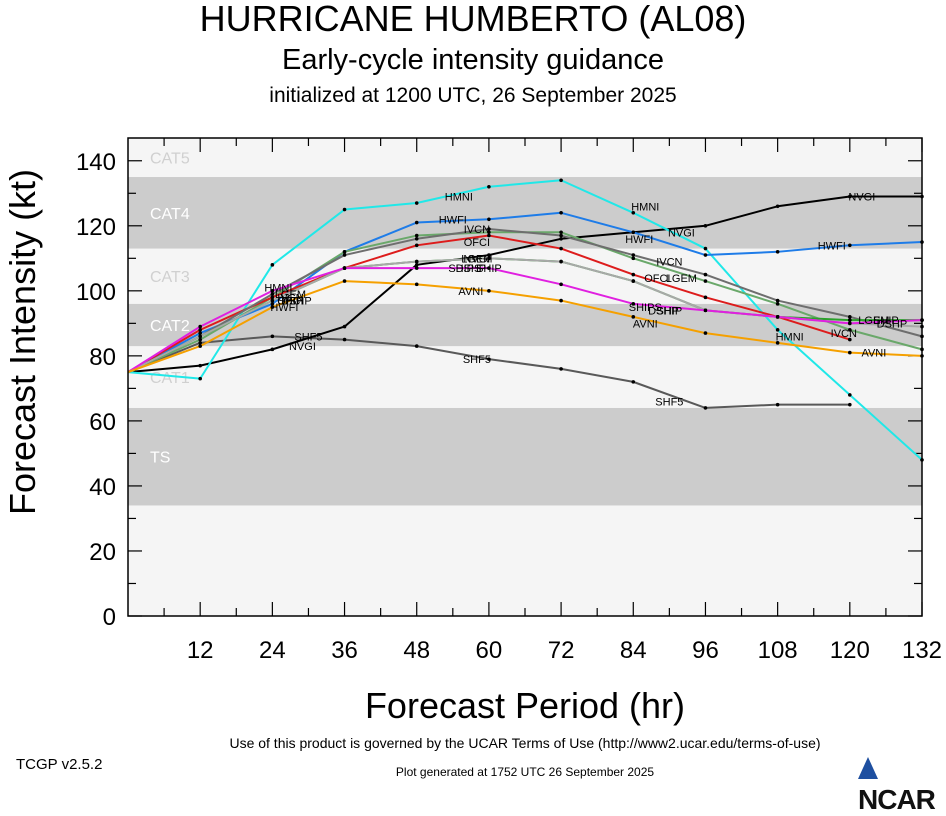 This screenshot has width=946, height=816. I want to click on series-line-avni, so click(525, 327).